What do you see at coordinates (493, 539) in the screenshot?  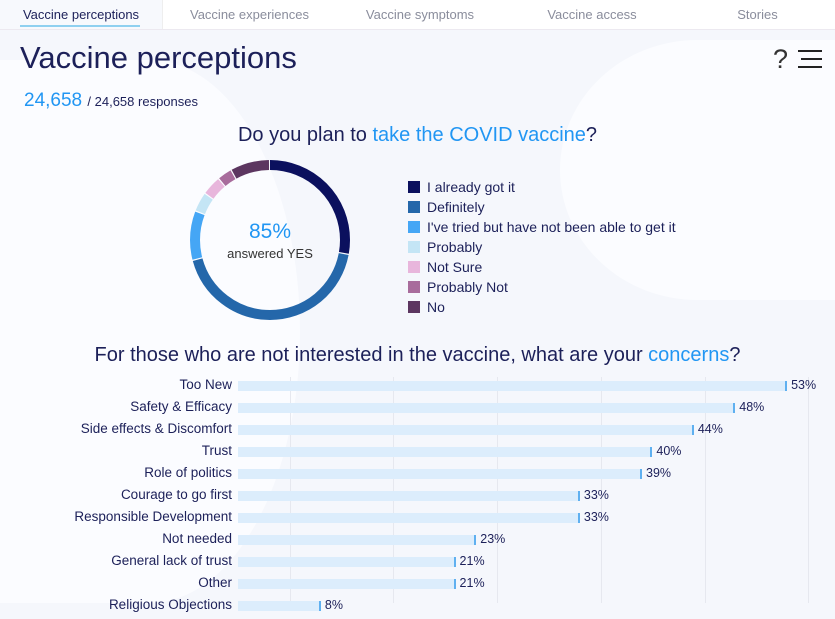 I see `bar-value: 23%` at bounding box center [493, 539].